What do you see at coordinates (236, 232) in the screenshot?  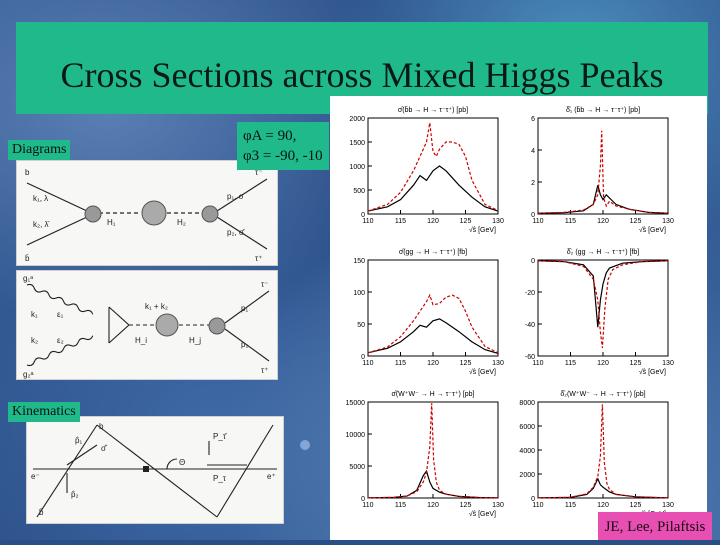 I see `diagram-label: p₂, σ̄` at bounding box center [236, 232].